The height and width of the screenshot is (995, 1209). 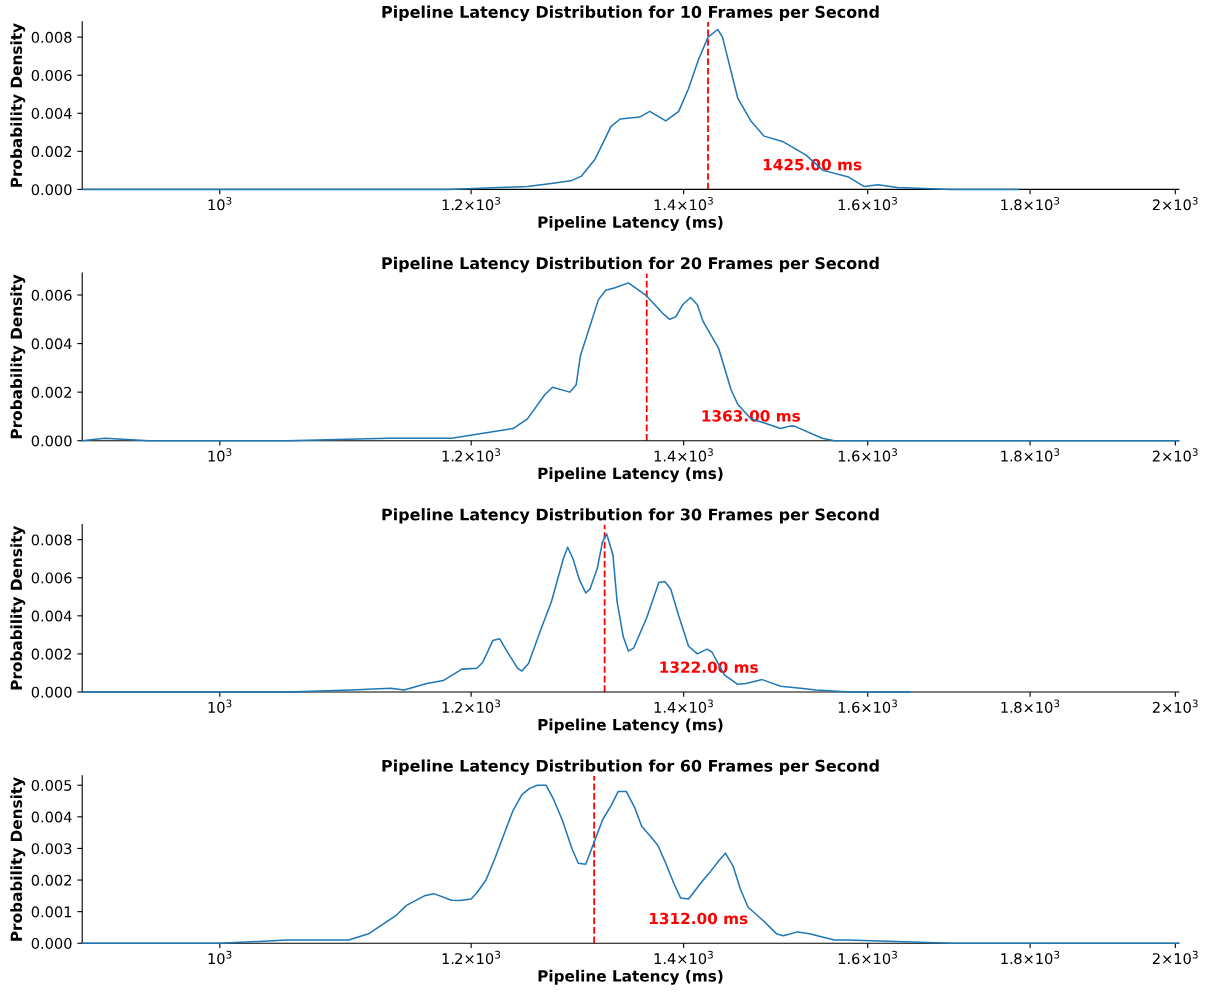 What do you see at coordinates (51, 785) in the screenshot?
I see `y-tick-label: 0.005` at bounding box center [51, 785].